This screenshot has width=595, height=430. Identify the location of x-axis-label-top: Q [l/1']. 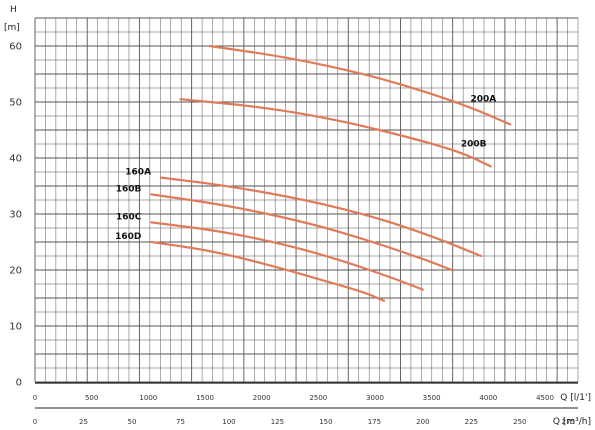
(575, 398).